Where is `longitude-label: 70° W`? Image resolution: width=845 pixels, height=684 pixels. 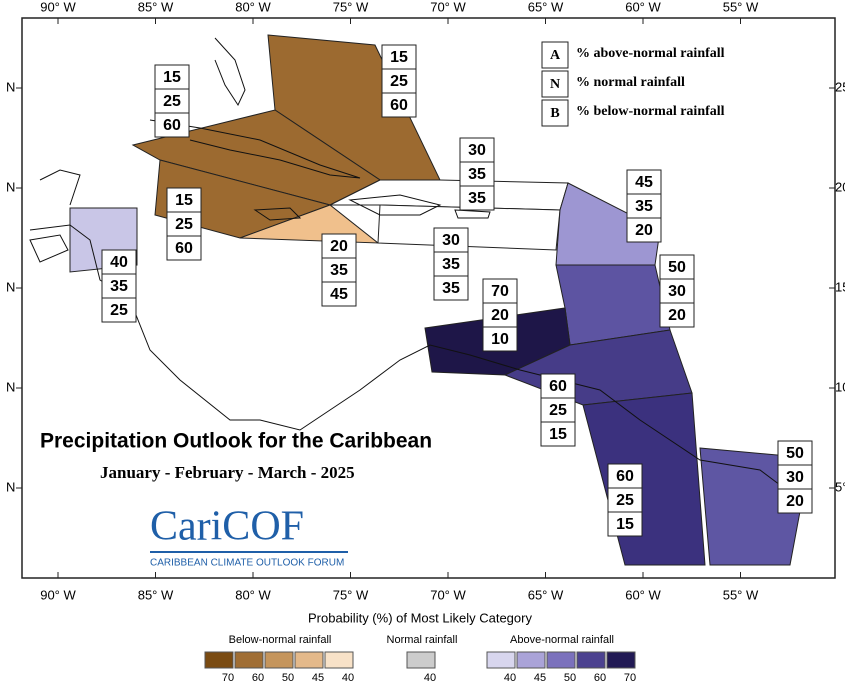
longitude-label: 70° W is located at coordinates (448, 594).